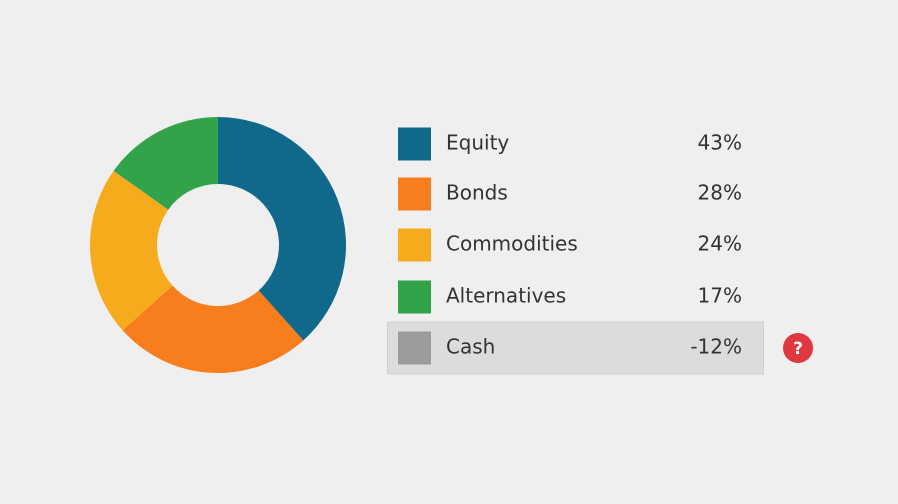 The height and width of the screenshot is (504, 898). I want to click on highlight-row, so click(575, 348).